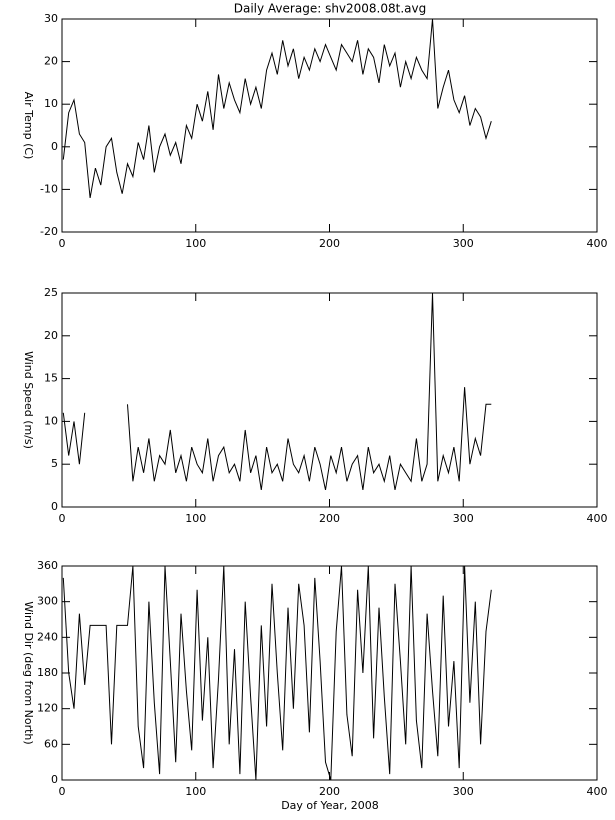 Image resolution: width=615 pixels, height=820 pixels. I want to click on chart-title: Daily Average: shv2008.08t.avg, so click(330, 9).